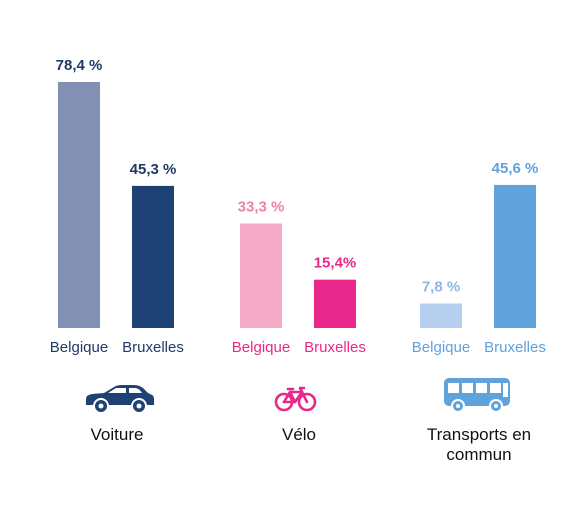 The image size is (580, 515). What do you see at coordinates (120, 399) in the screenshot?
I see `car-icon` at bounding box center [120, 399].